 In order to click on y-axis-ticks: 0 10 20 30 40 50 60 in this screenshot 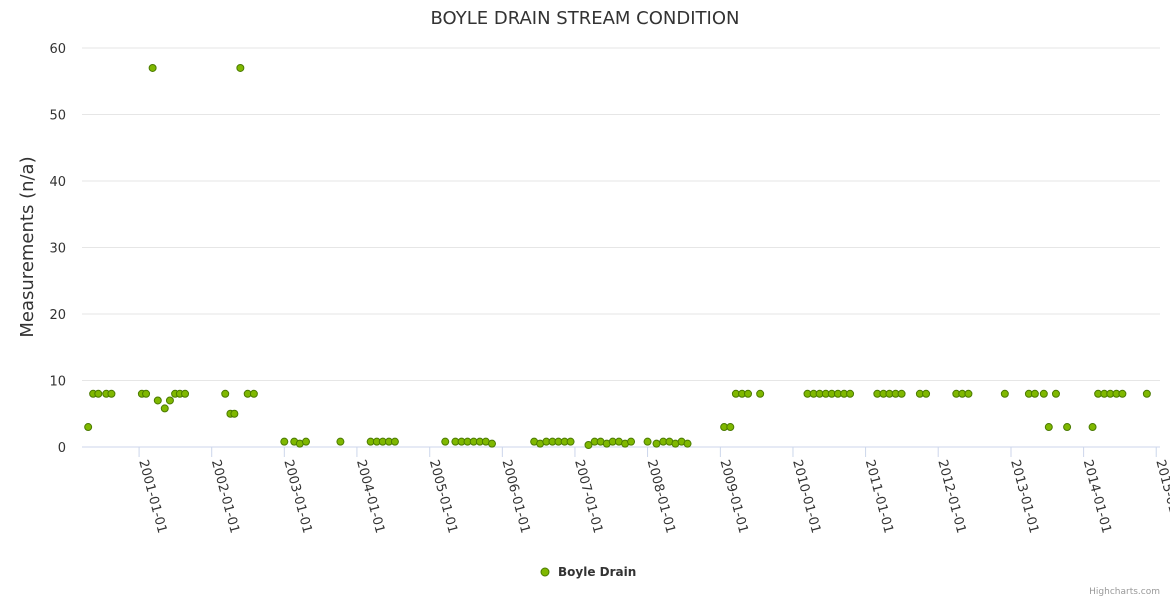, I will do `click(57, 249)`.